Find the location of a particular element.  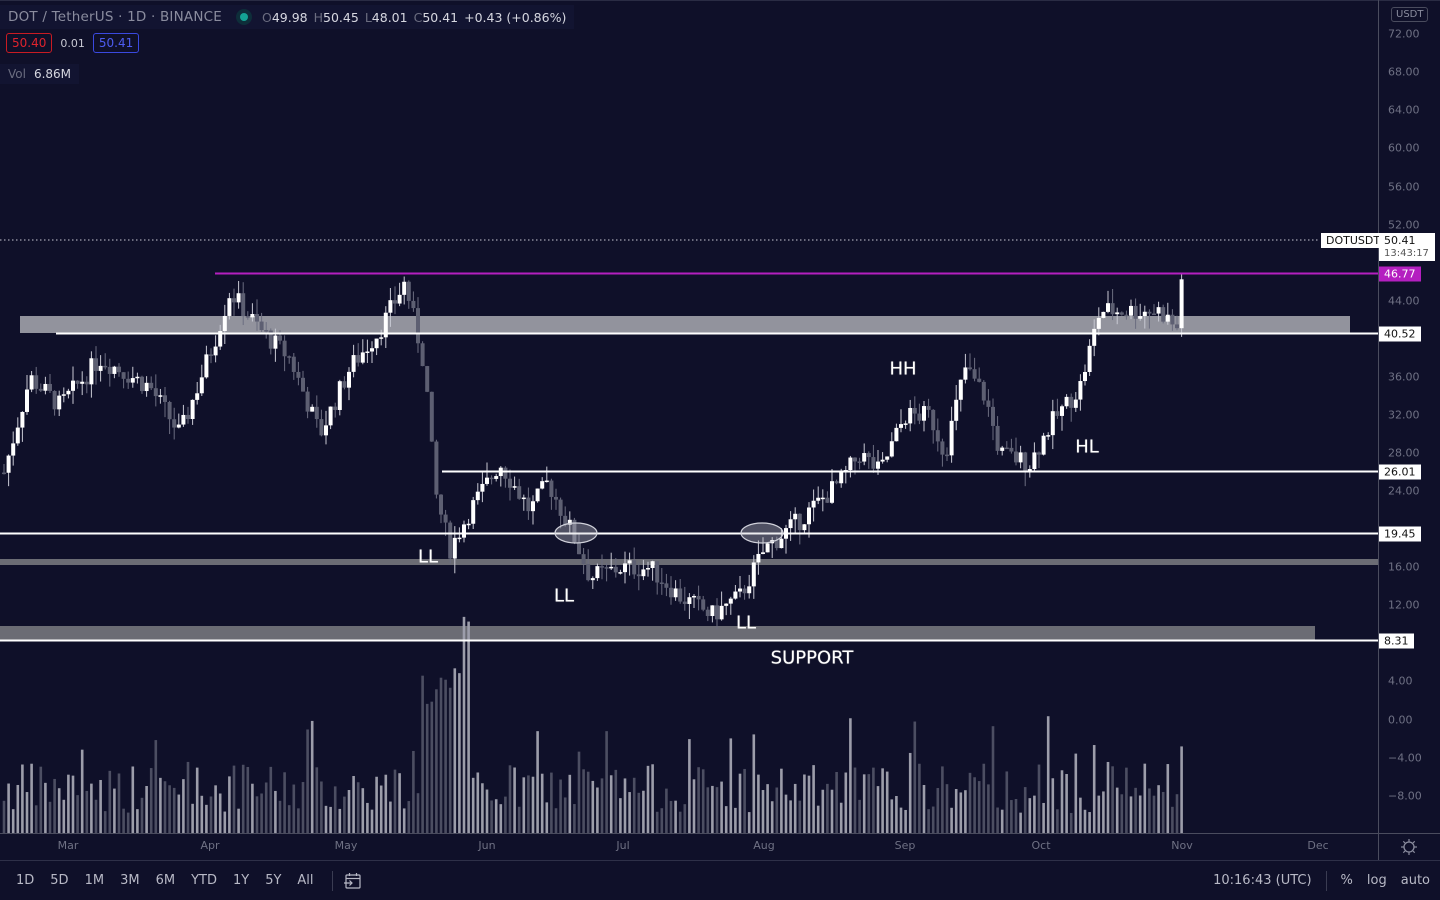

bid-ask: 50.40 0.01 50.41 is located at coordinates (73, 43).